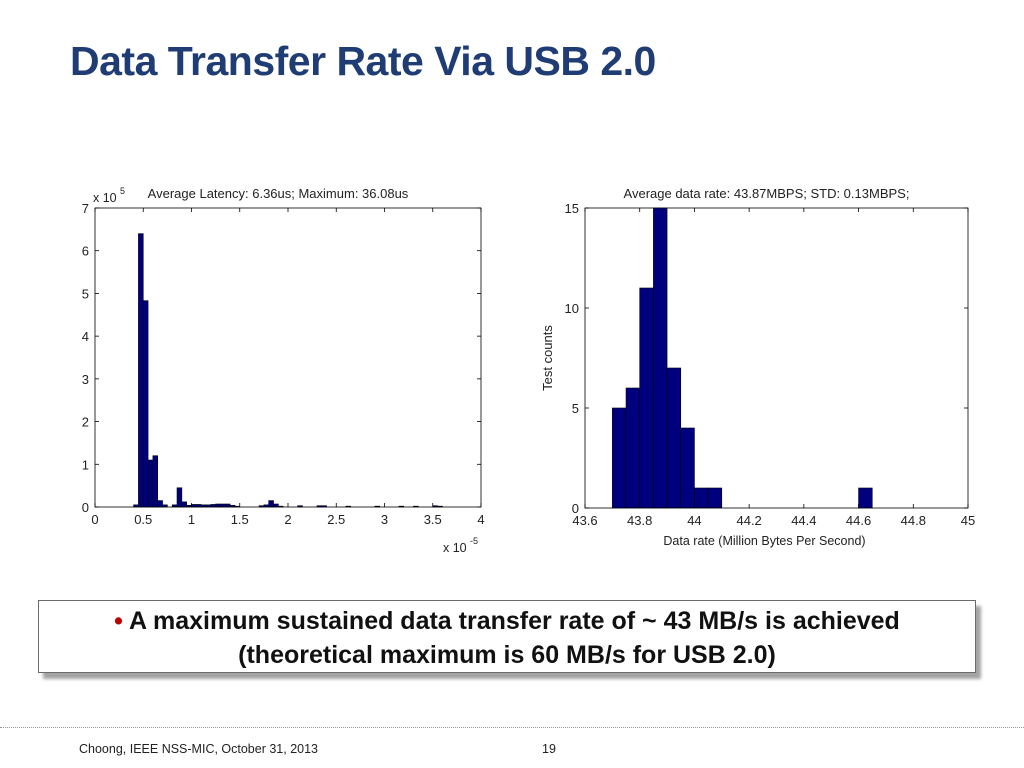 This screenshot has width=1024, height=768. What do you see at coordinates (575, 408) in the screenshot?
I see `chart2-y-tick-label: 5` at bounding box center [575, 408].